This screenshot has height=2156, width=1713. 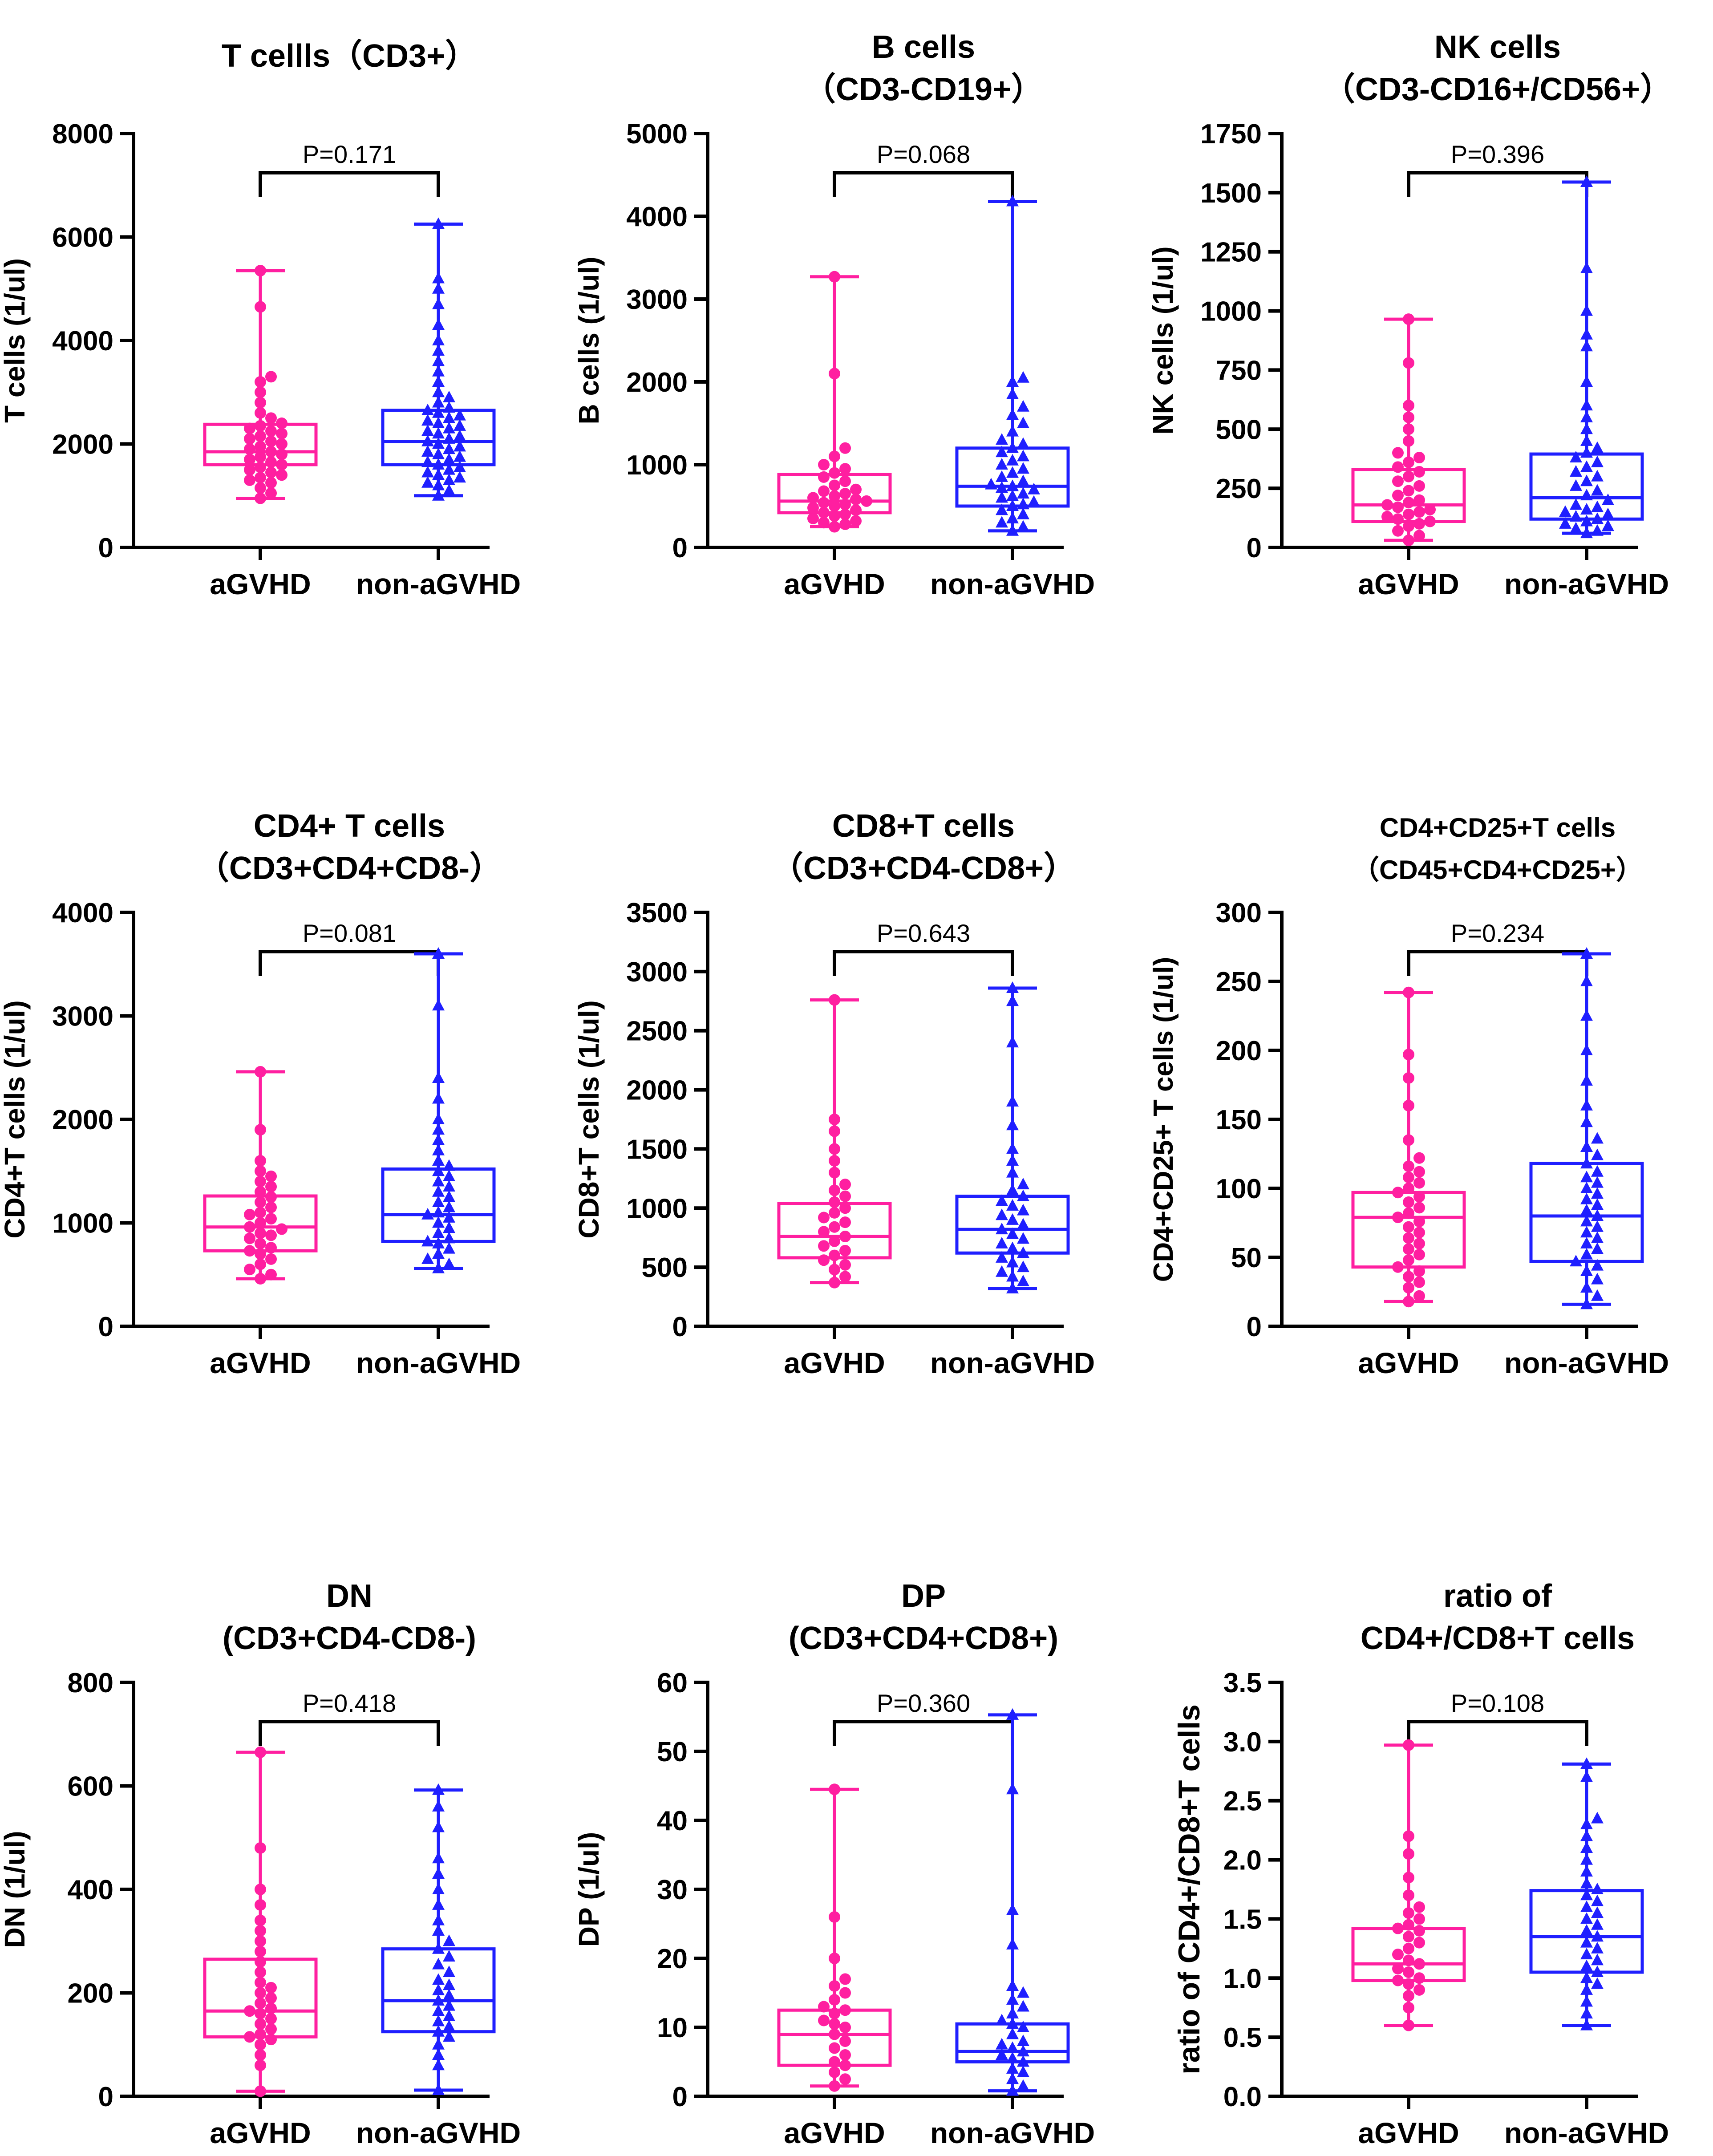 What do you see at coordinates (1239, 1189) in the screenshot?
I see `y-tick-label: 100` at bounding box center [1239, 1189].